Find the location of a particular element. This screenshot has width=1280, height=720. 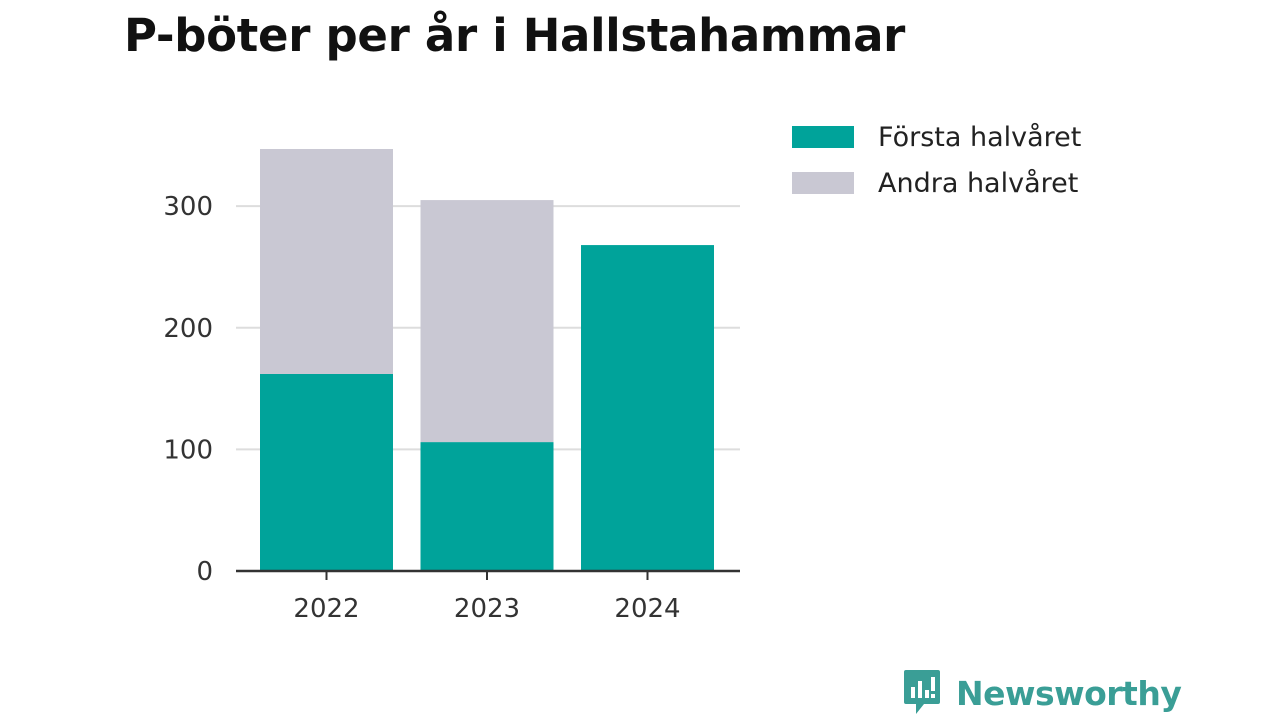

legend-item-first-half: Första halvåret is located at coordinates (936, 137).